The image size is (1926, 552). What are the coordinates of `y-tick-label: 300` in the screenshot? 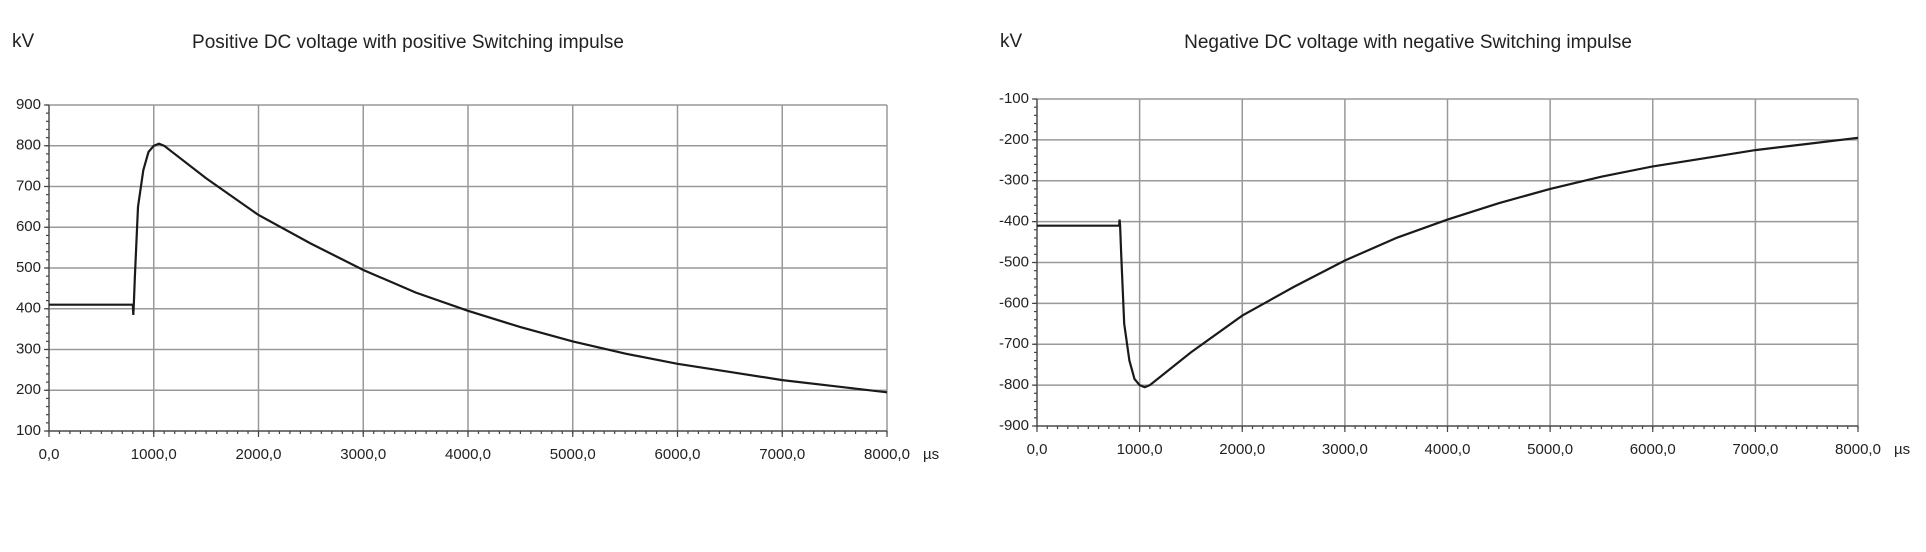 It's located at (28, 348).